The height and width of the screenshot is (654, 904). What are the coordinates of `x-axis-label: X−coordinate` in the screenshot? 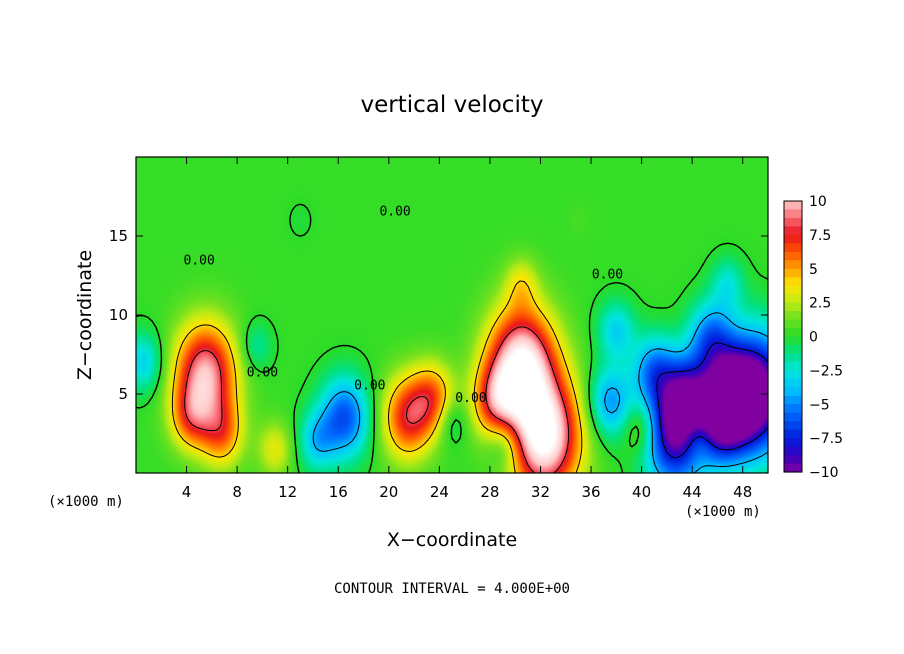 It's located at (452, 540).